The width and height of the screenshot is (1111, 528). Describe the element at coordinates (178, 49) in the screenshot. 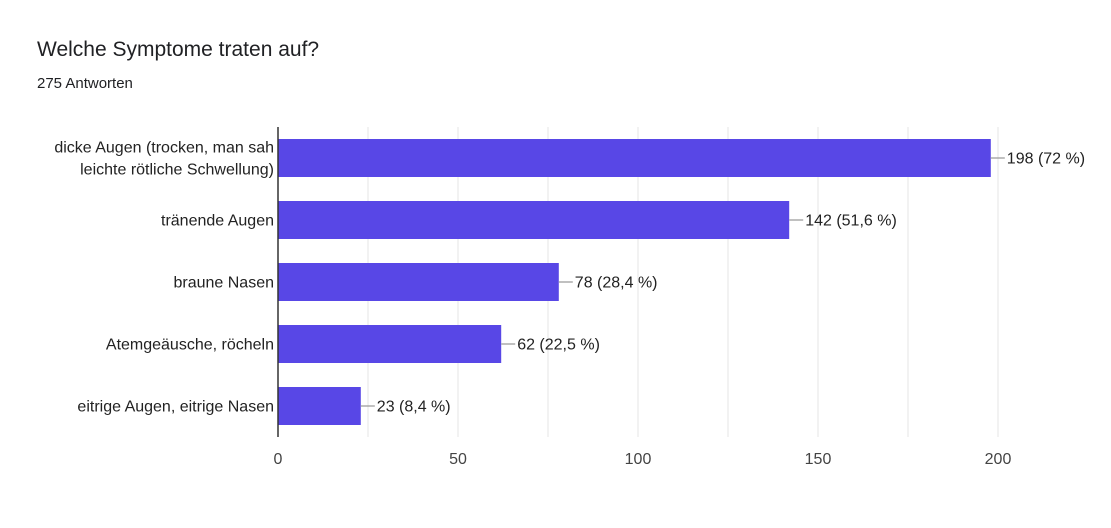

I see `chart-title: Welche Symptome traten auf?` at that location.